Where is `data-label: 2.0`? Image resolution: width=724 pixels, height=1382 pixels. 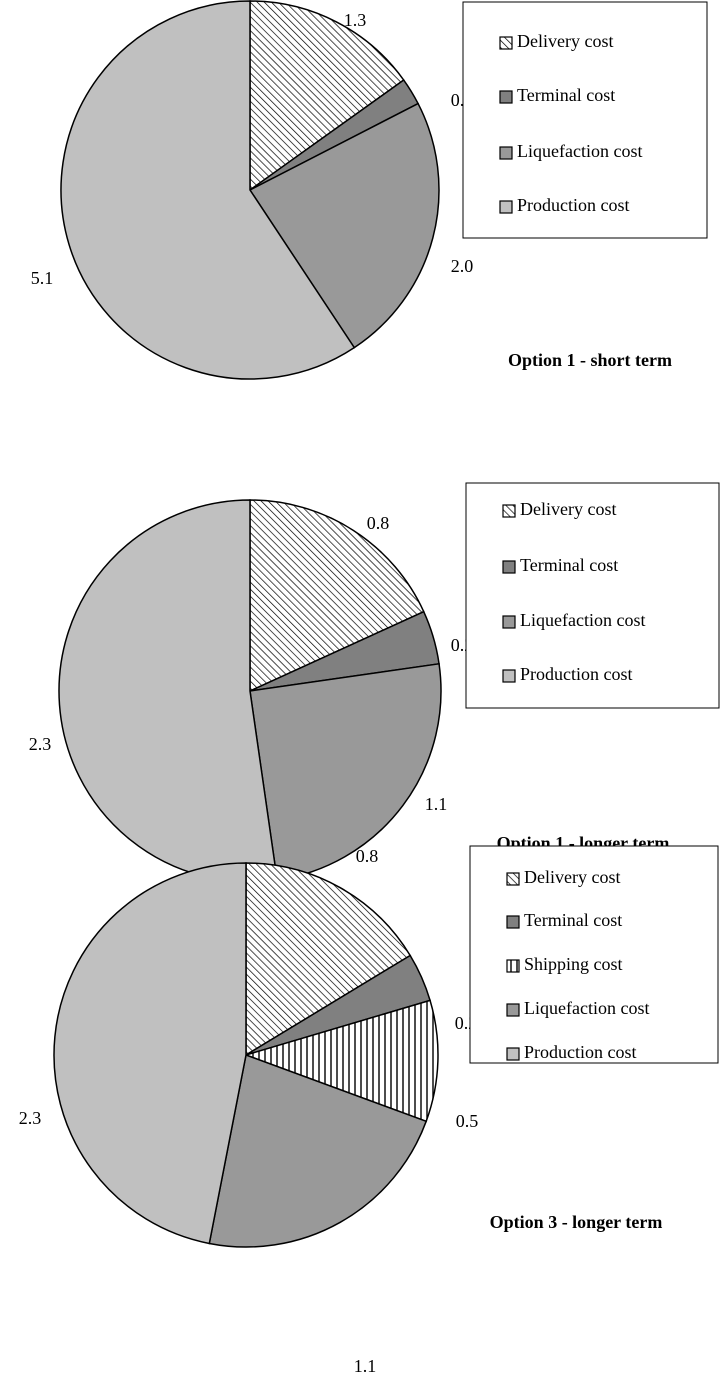 data-label: 2.0 is located at coordinates (462, 266).